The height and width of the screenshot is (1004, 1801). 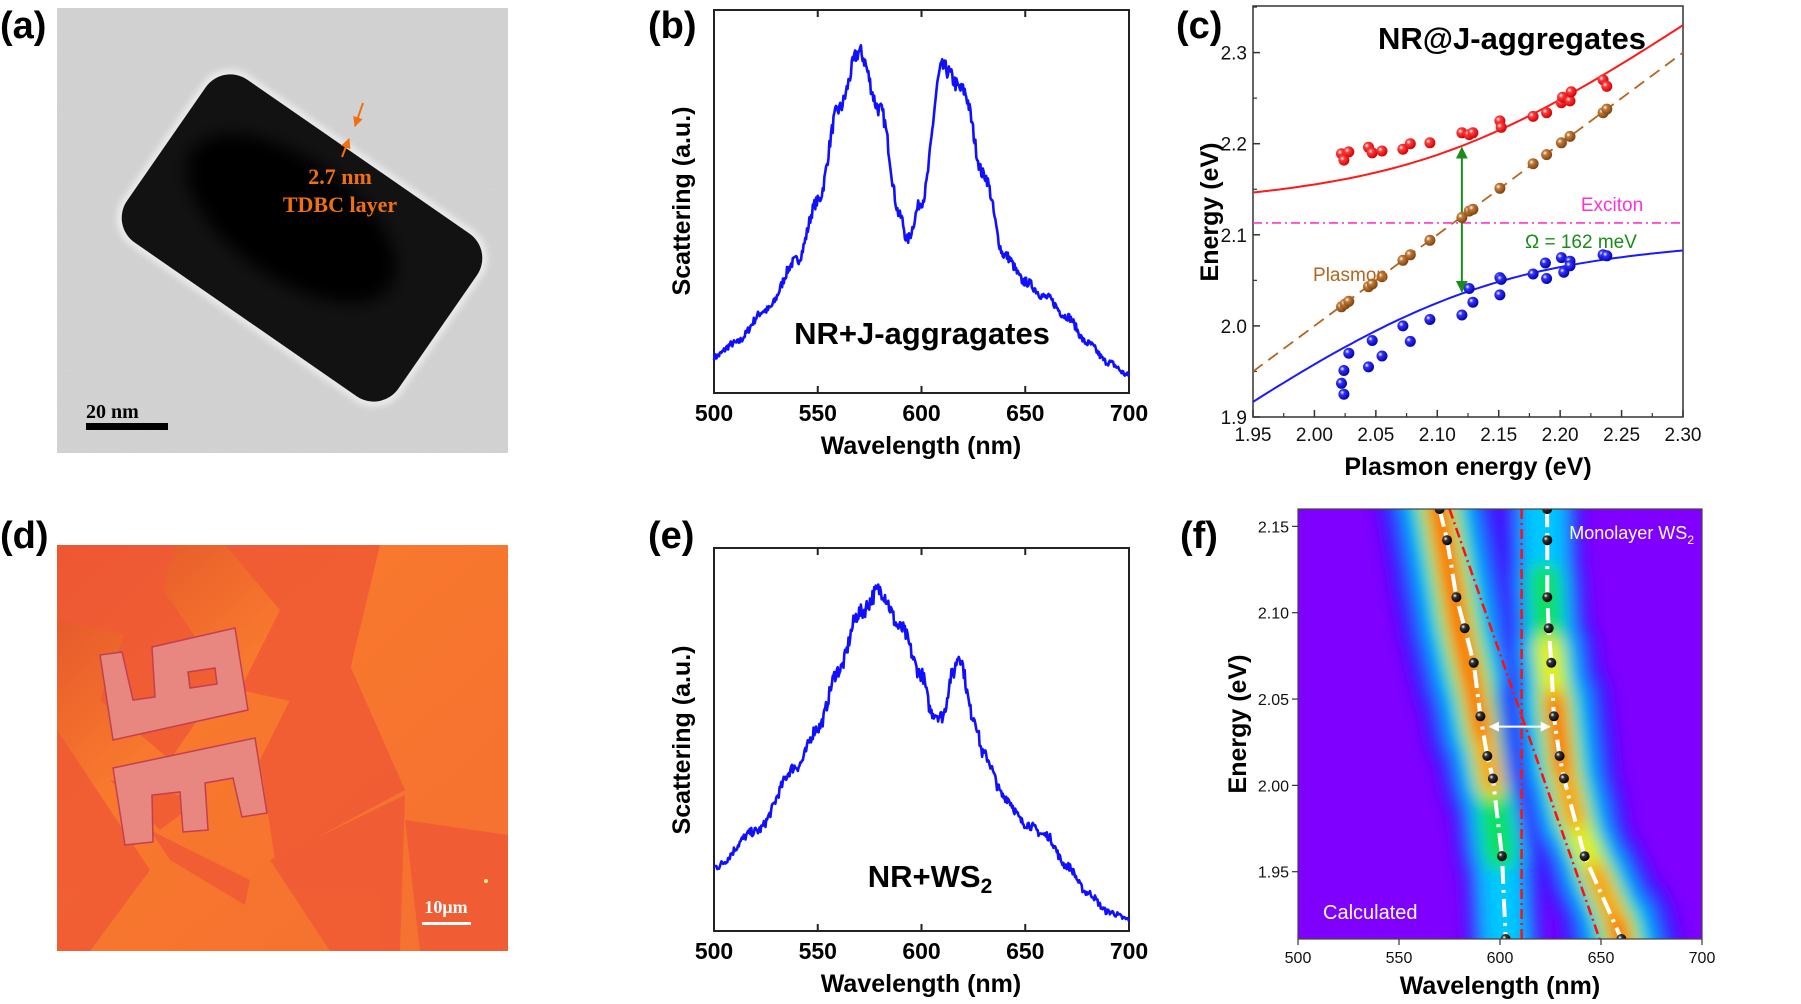 What do you see at coordinates (446, 923) in the screenshot?
I see `scale-bar-d` at bounding box center [446, 923].